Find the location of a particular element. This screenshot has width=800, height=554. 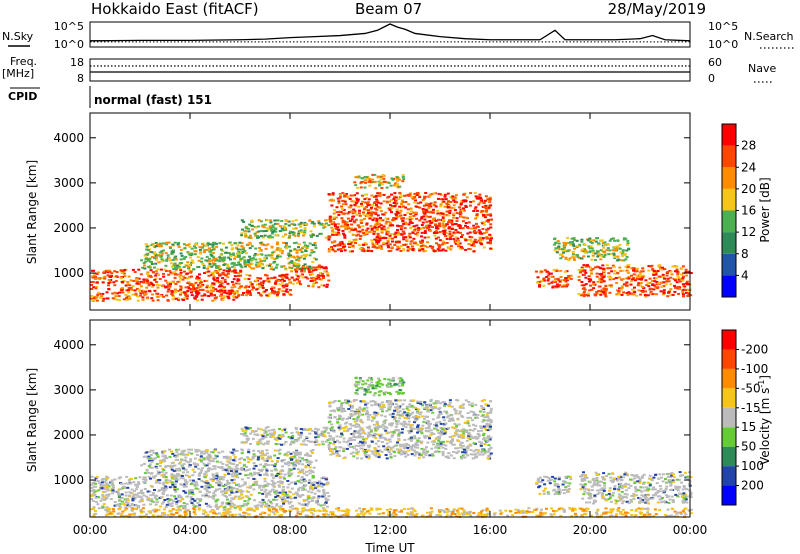

noise-right-tick-top: 10^5 is located at coordinates (723, 26).